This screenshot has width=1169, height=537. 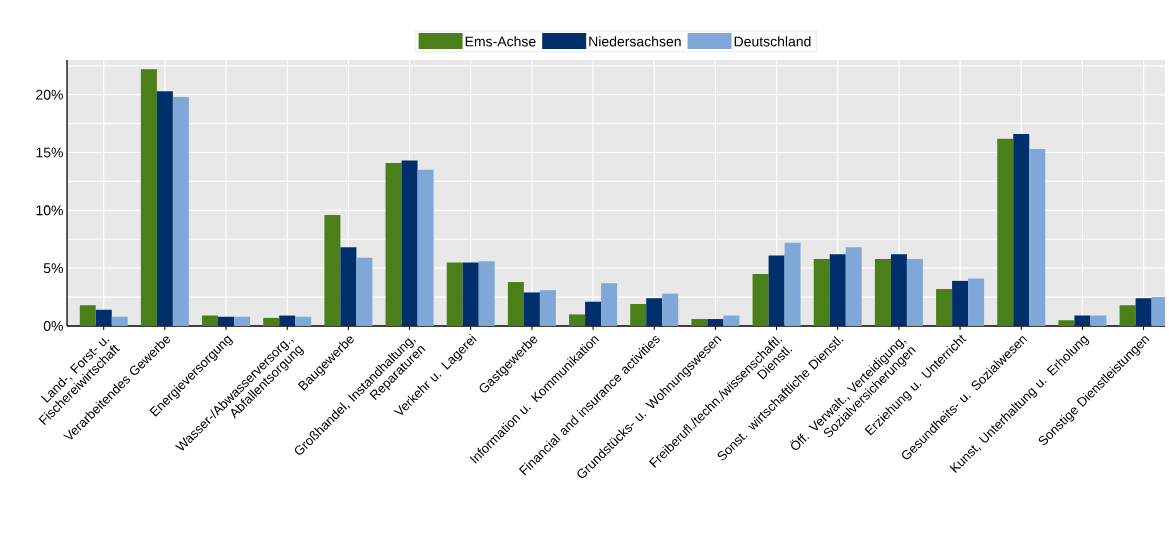 I want to click on y-tick-label: 0%, so click(x=53, y=326).